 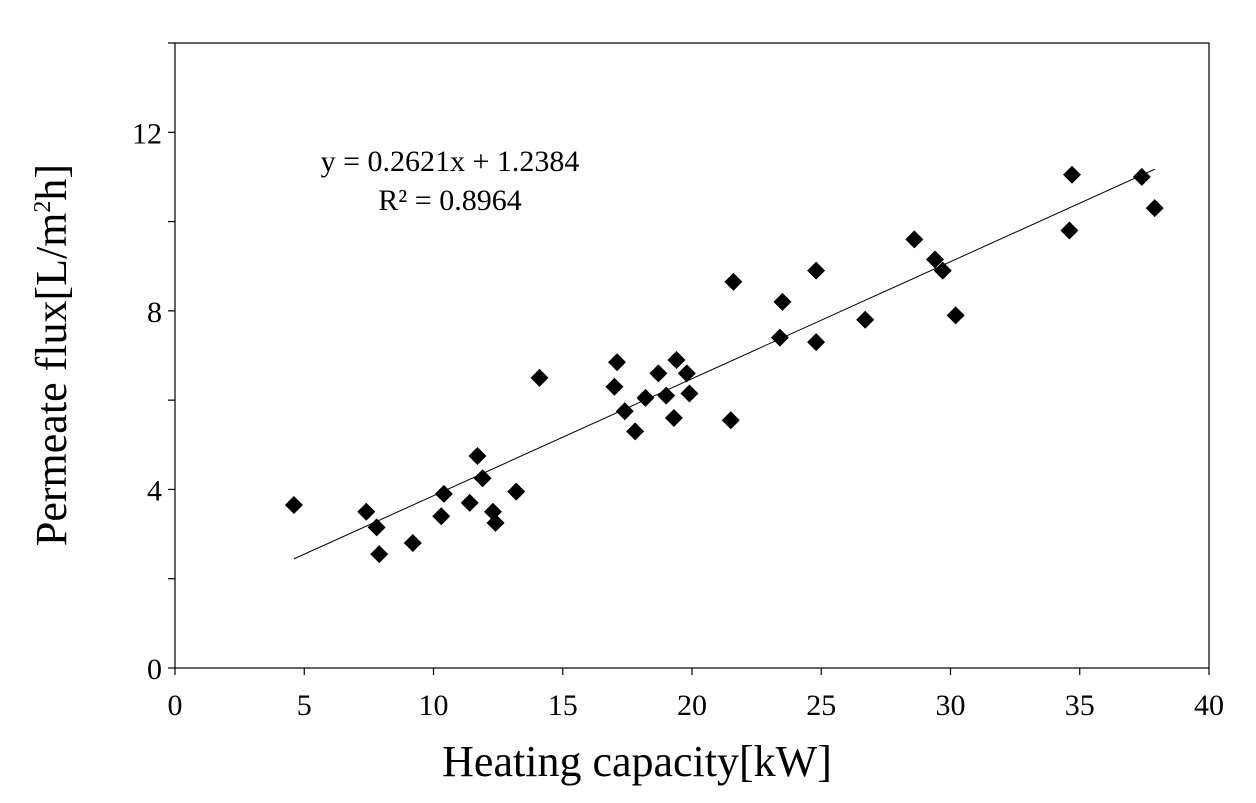 What do you see at coordinates (175, 705) in the screenshot?
I see `x-tick-label: 0` at bounding box center [175, 705].